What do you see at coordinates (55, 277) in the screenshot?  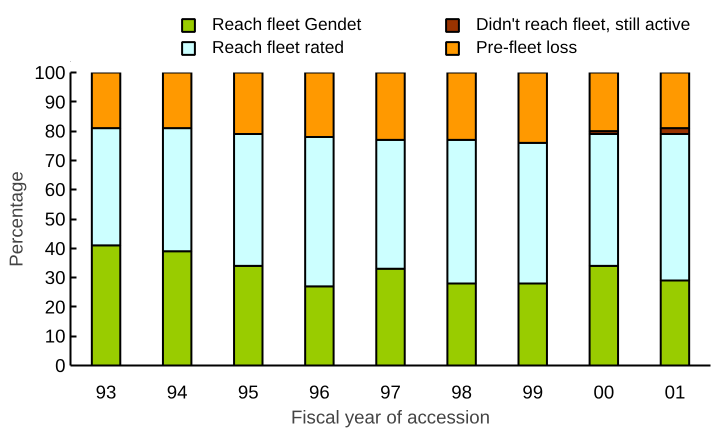 I see `y-tick-label: 30` at bounding box center [55, 277].